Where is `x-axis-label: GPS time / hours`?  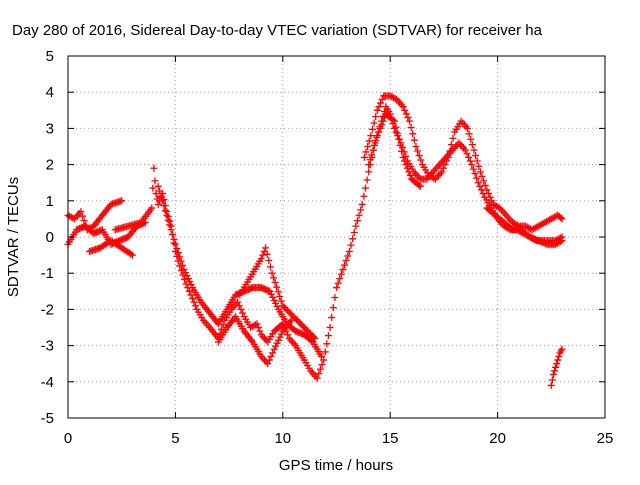 x-axis-label: GPS time / hours is located at coordinates (336, 465).